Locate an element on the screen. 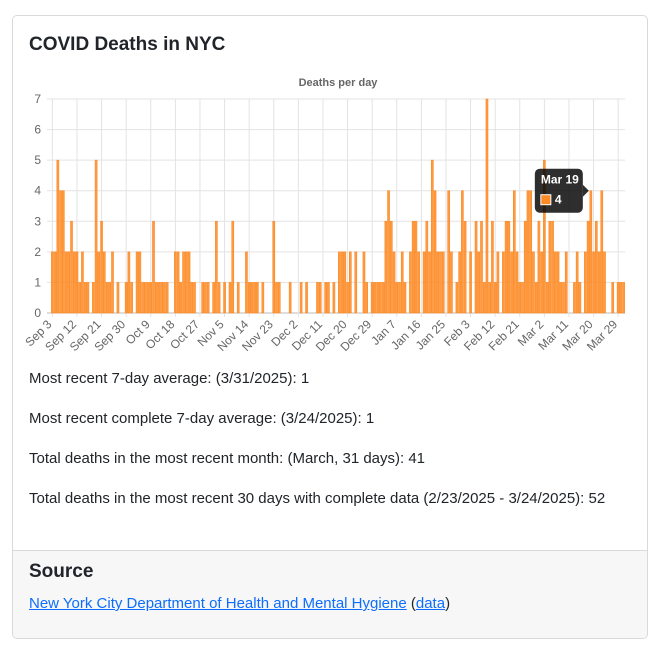 This screenshot has height=648, width=658. paren-open: ( is located at coordinates (411, 603).